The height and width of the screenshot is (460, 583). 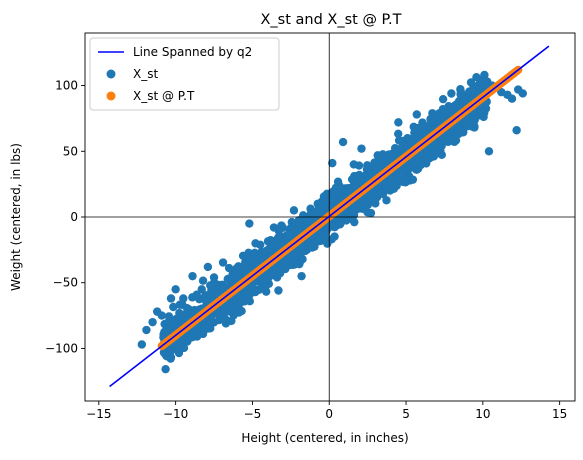 I want to click on legend: Line Spanned by q2 X_st X_st @ P.T, so click(x=184, y=74).